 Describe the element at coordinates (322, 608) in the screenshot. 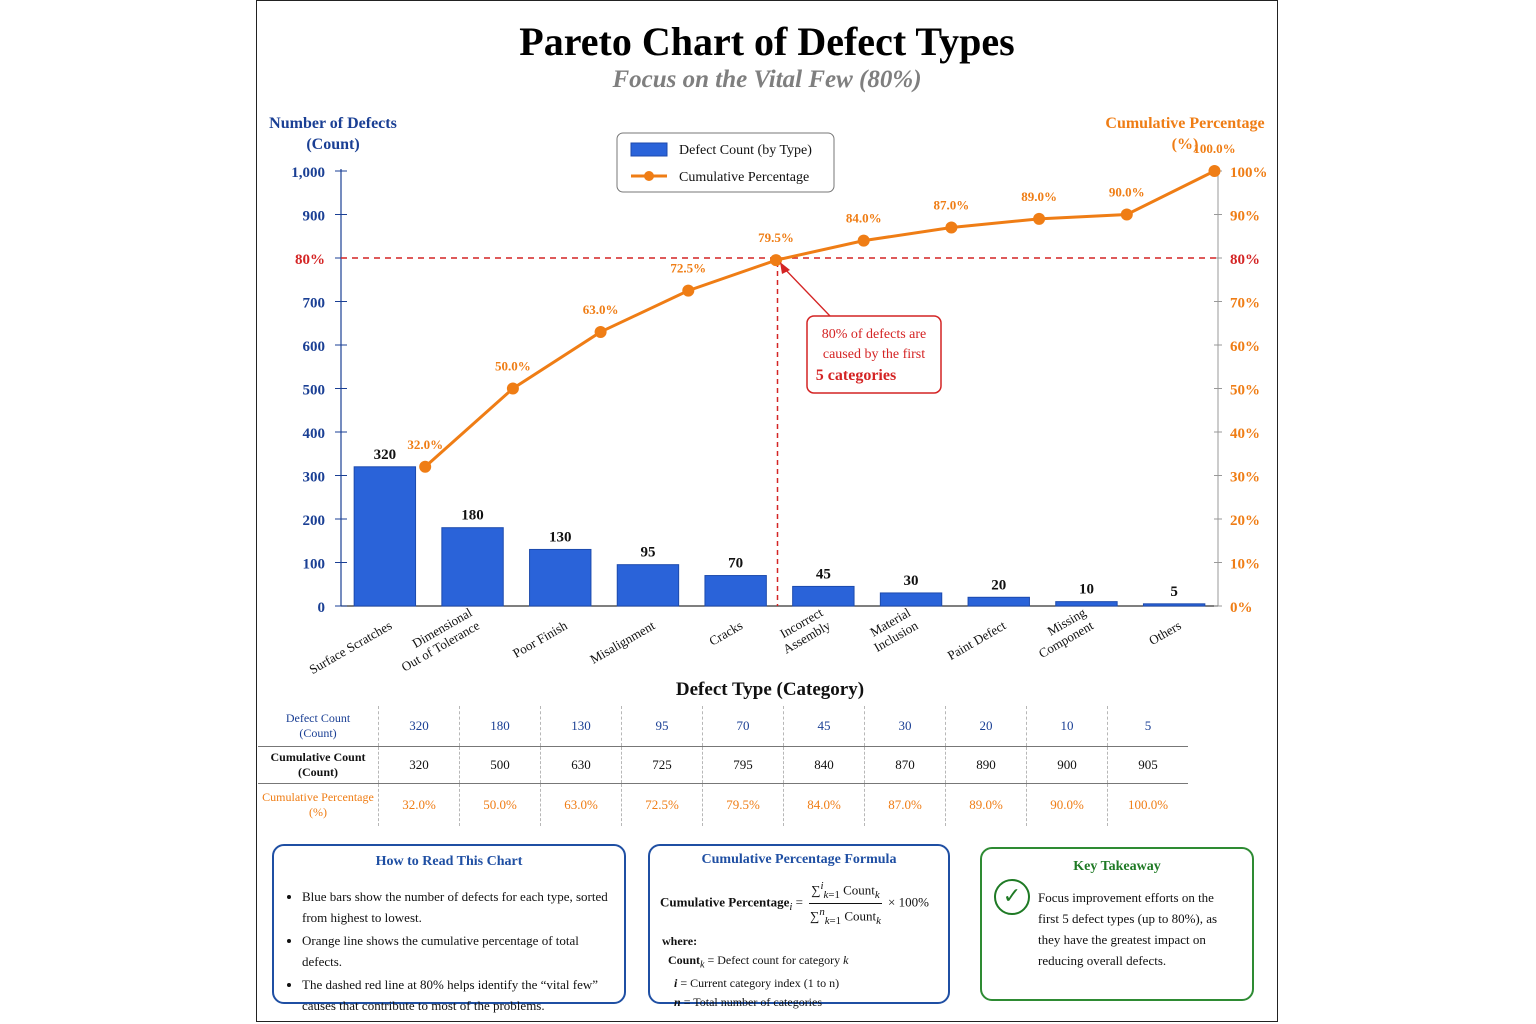

I see `left-axis-tick-label: 0` at that location.